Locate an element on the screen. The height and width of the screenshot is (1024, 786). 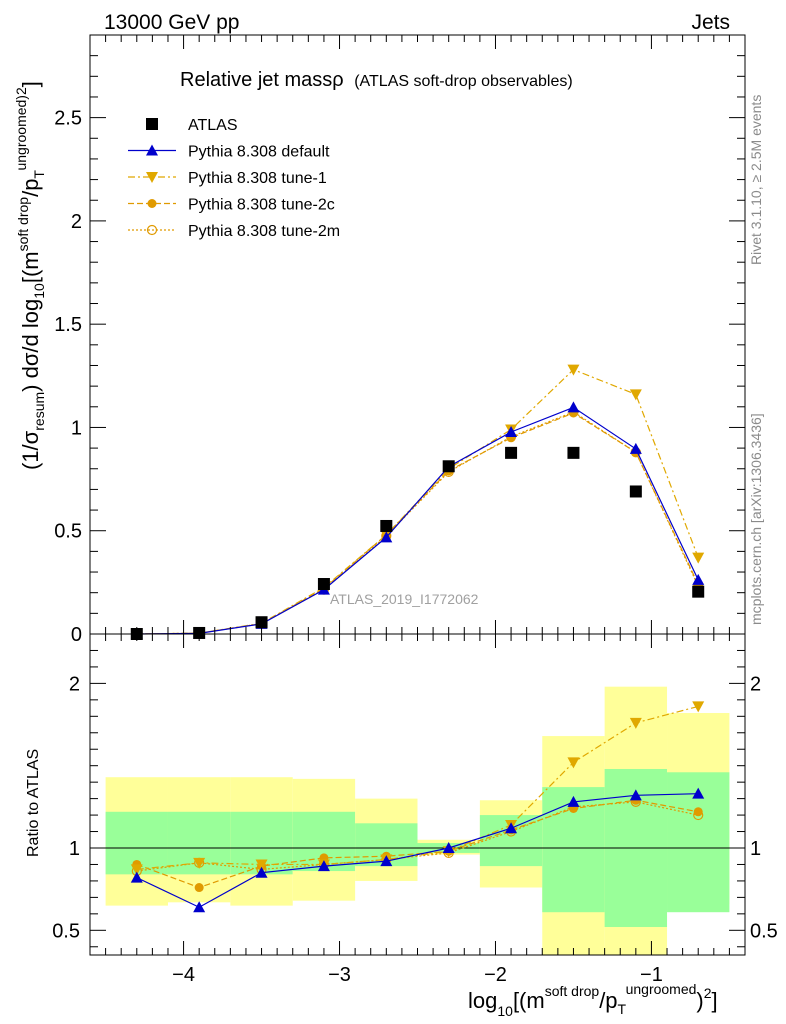
legend-item-2: Pythia 8.308 tune-1 is located at coordinates (227, 178).